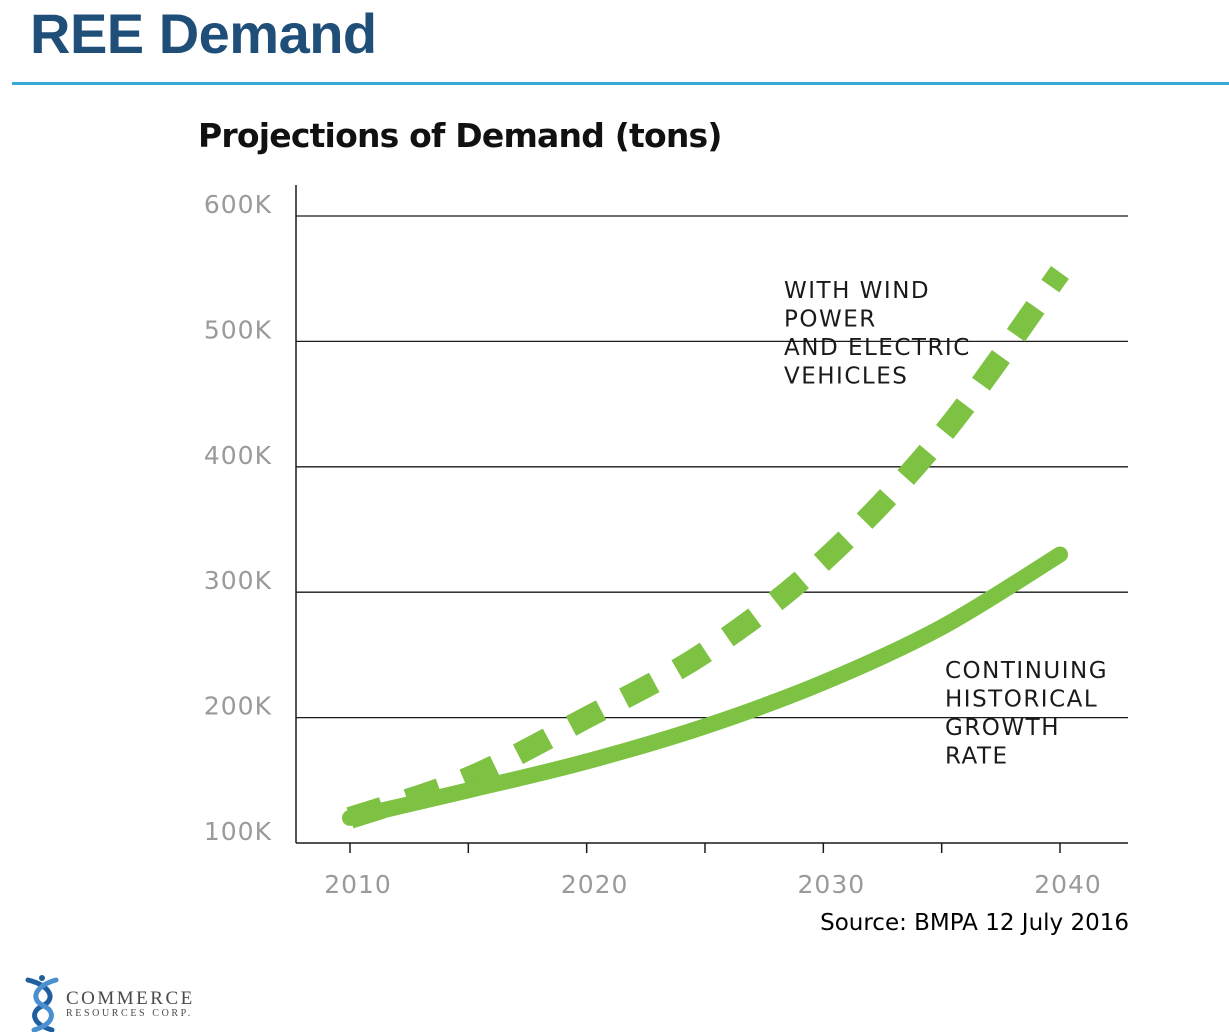 Image resolution: width=1229 pixels, height=1035 pixels. What do you see at coordinates (130, 998) in the screenshot?
I see `logo-name: COMMERCE` at bounding box center [130, 998].